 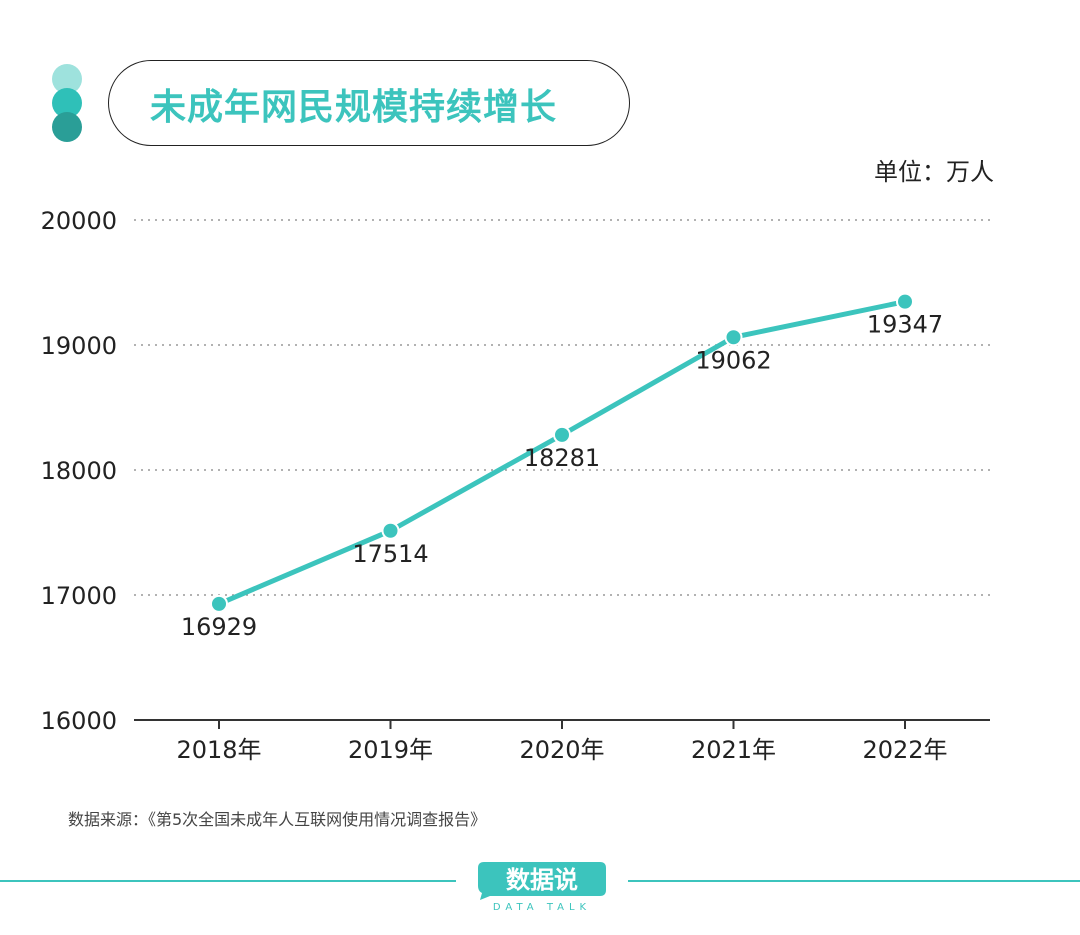 What do you see at coordinates (79, 221) in the screenshot?
I see `y-tick-label: 20000` at bounding box center [79, 221].